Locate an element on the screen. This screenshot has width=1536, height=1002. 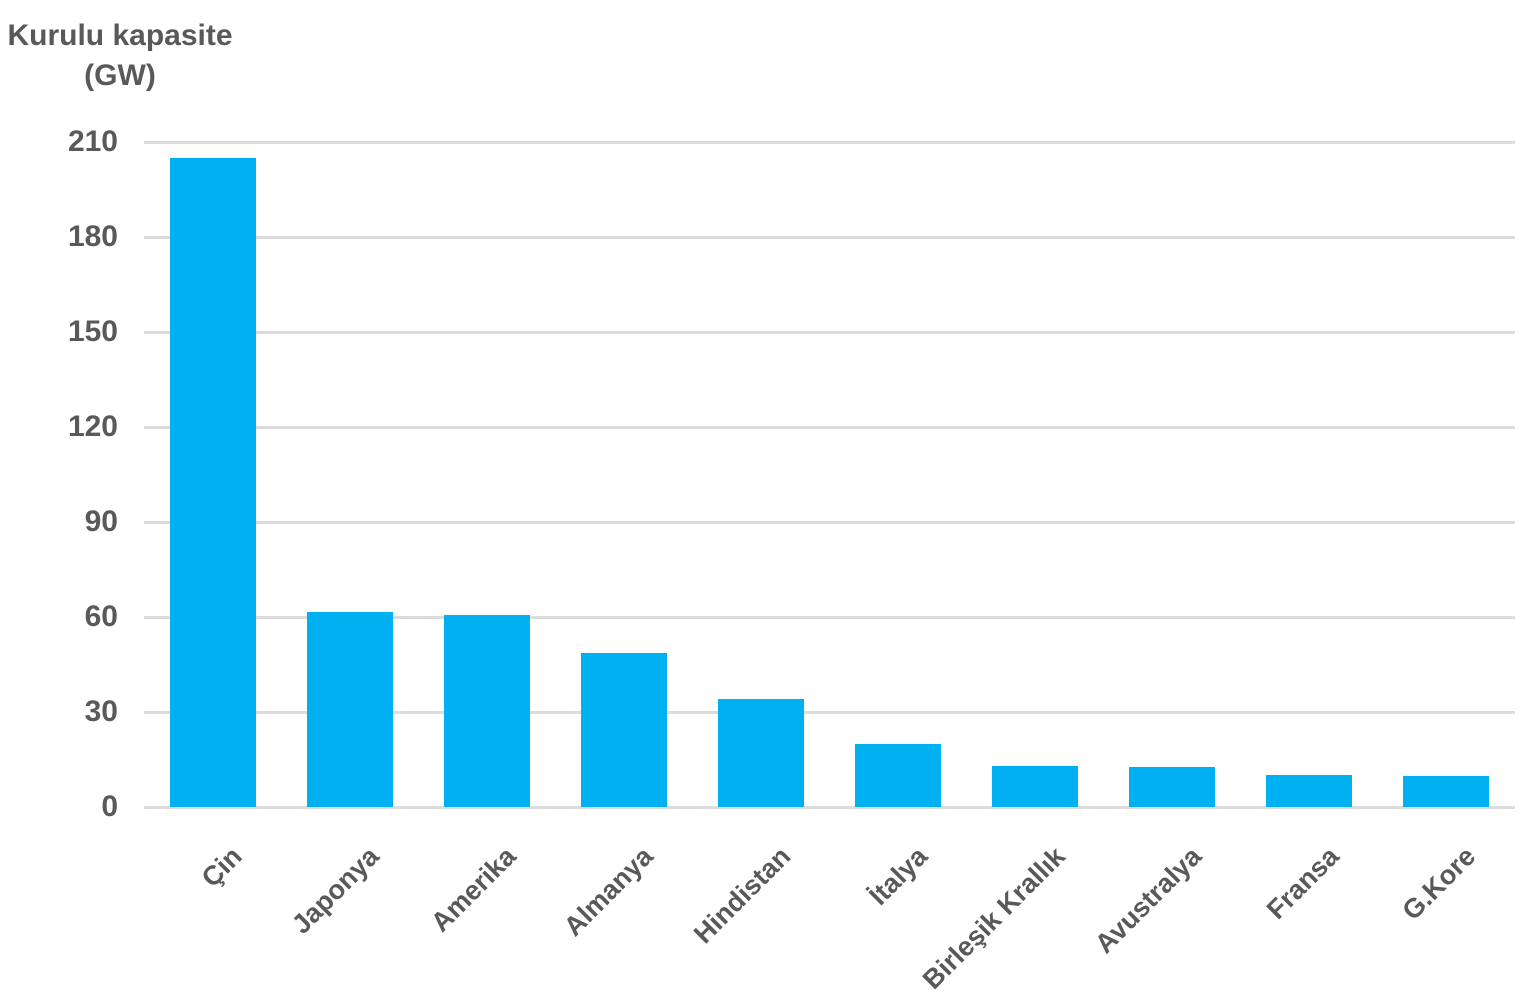
x-axis-category-label: G.Kore is located at coordinates (1439, 883).